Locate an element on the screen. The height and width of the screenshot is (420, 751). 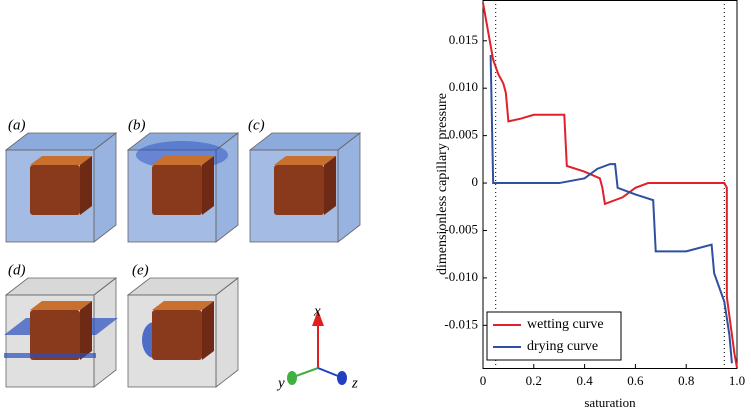
x-tick-label: 0.6 is located at coordinates (635, 380).